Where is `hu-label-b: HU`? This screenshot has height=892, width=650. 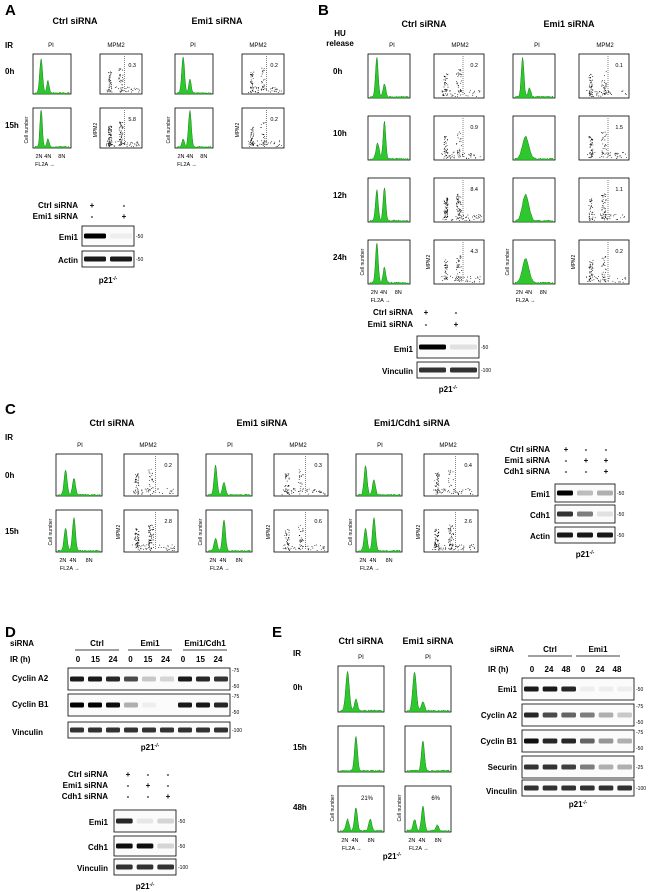 hu-label-b: HU is located at coordinates (340, 33).